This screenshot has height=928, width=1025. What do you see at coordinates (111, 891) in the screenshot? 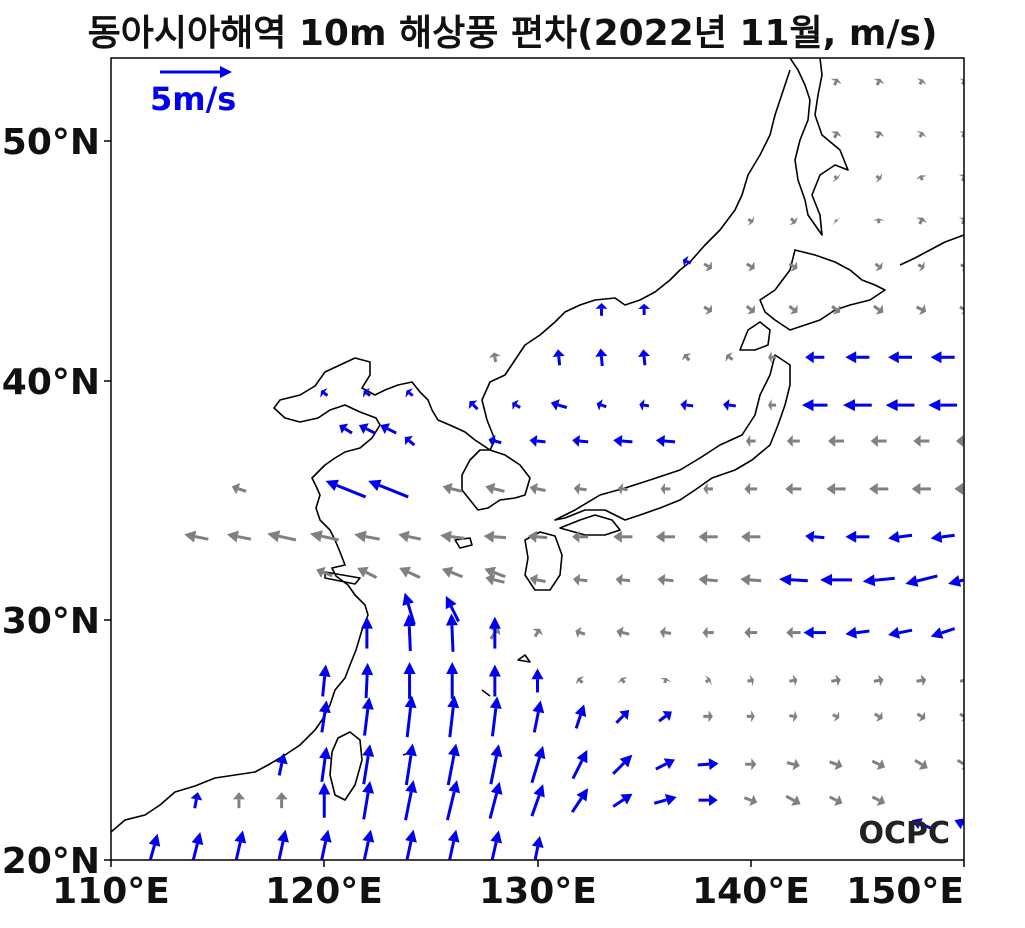
I see `x-tick-label: 110°E` at bounding box center [111, 891].